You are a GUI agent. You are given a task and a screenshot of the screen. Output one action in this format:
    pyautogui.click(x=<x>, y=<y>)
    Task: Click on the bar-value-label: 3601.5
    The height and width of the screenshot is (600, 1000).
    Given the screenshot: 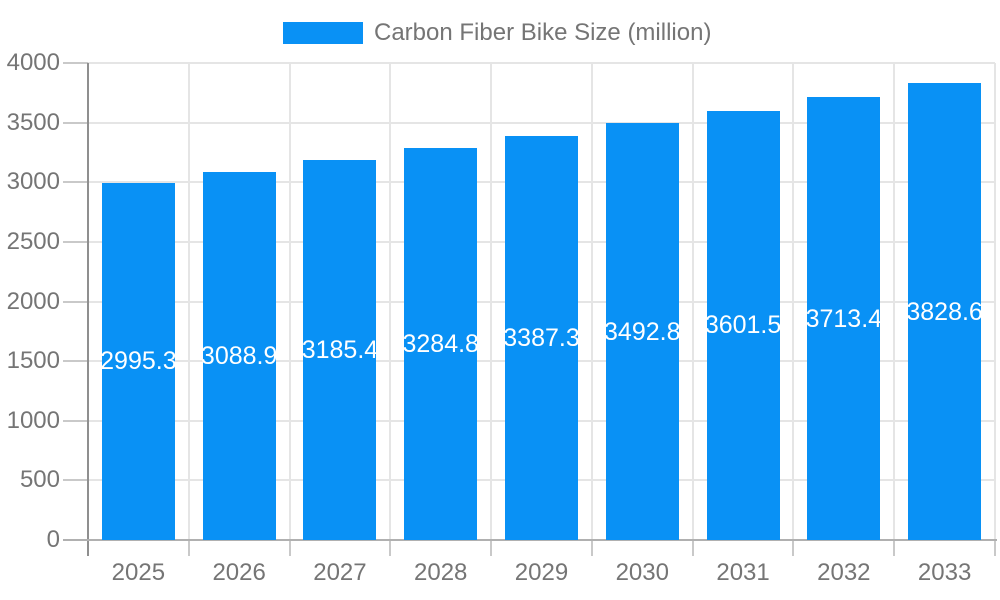 What is the action you would take?
    pyautogui.click(x=743, y=325)
    